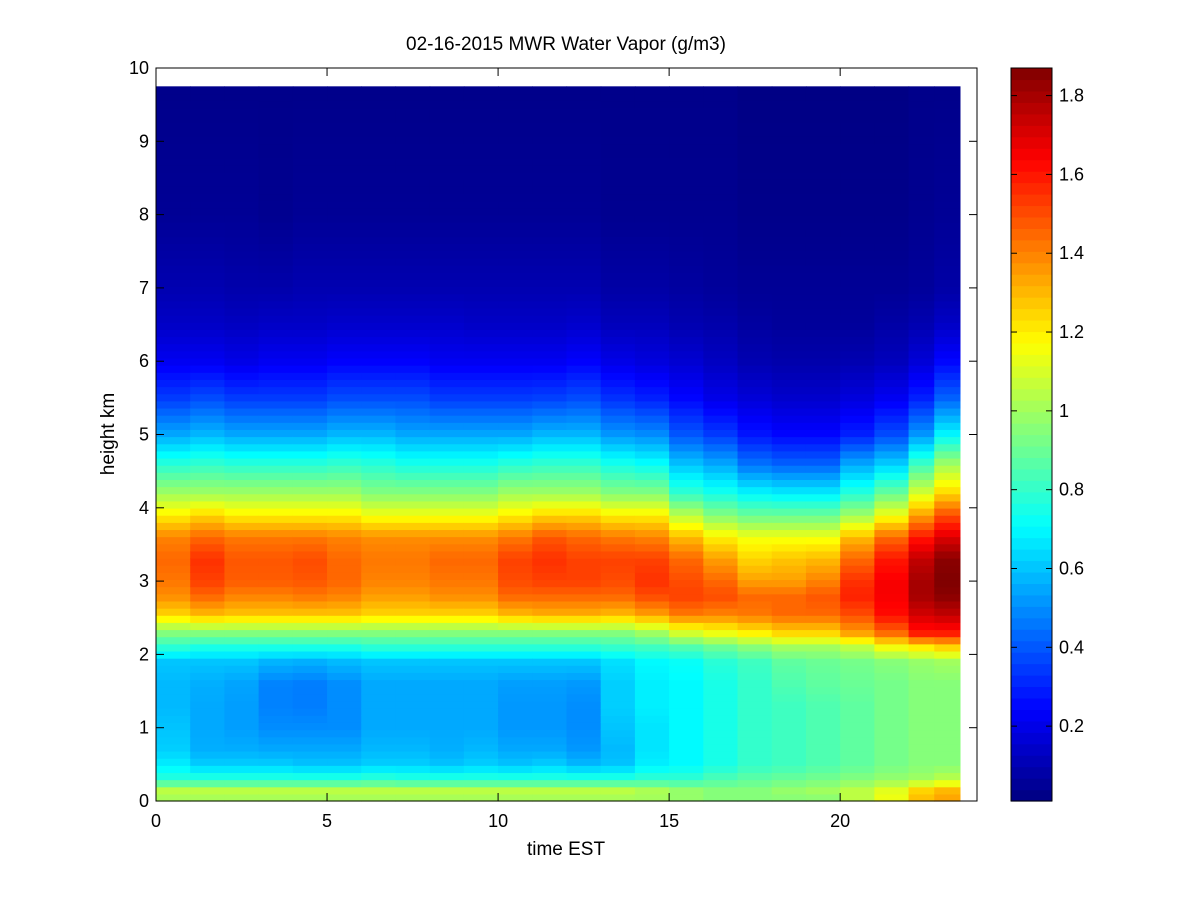  What do you see at coordinates (144, 361) in the screenshot?
I see `y-tick-label: 6` at bounding box center [144, 361].